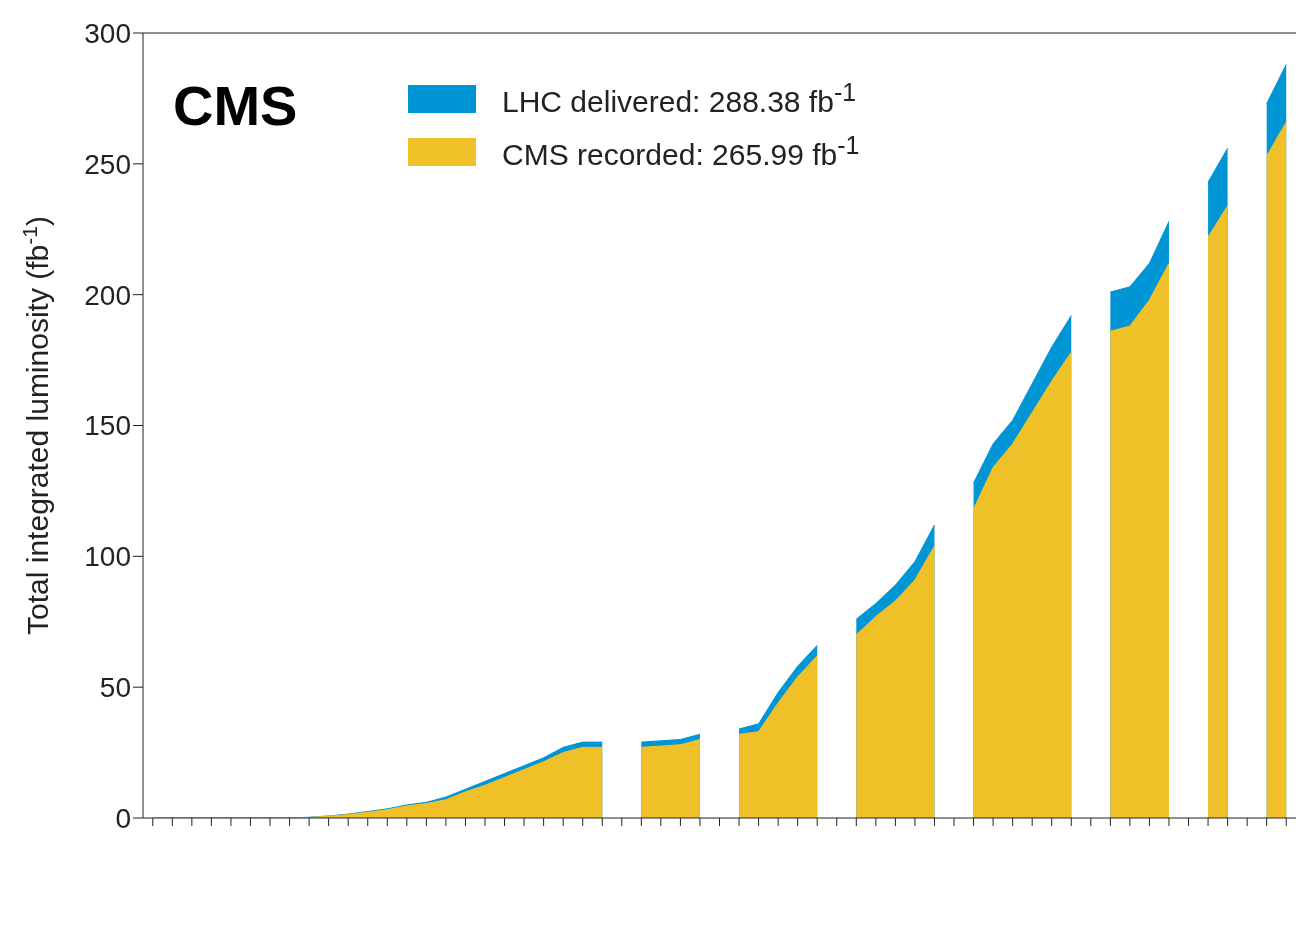  Describe the element at coordinates (107, 164) in the screenshot. I see `y-tick-label: 250` at that location.